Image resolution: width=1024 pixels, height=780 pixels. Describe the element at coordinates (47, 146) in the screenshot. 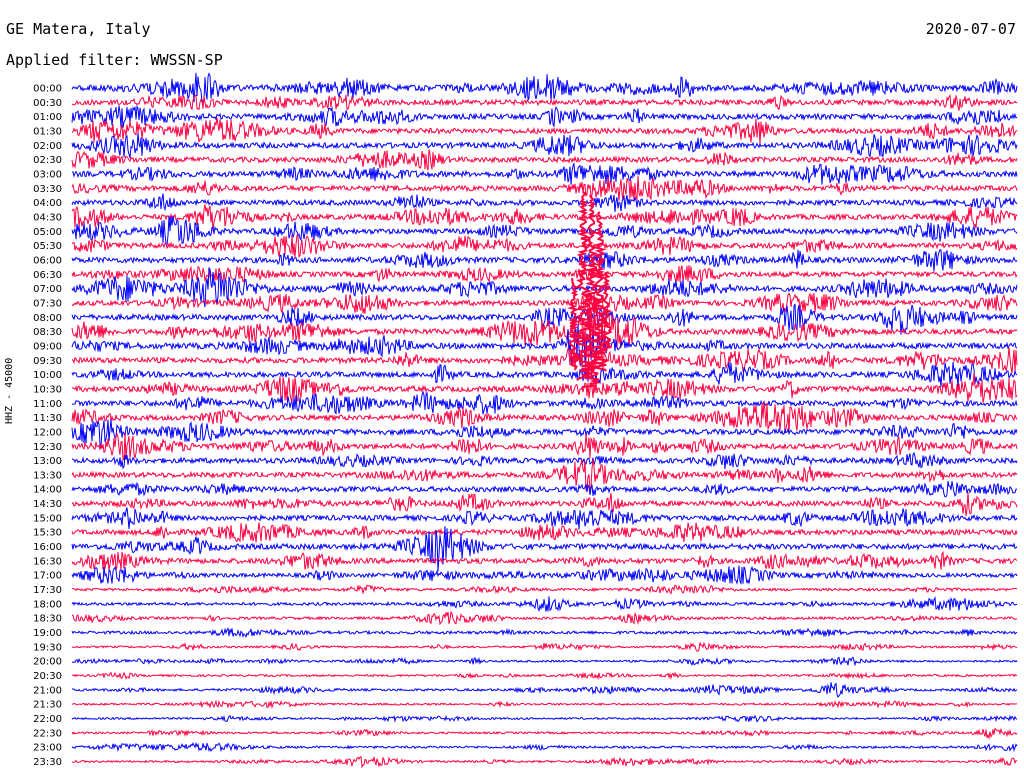

I see `time-tick-label: 02:00` at that location.